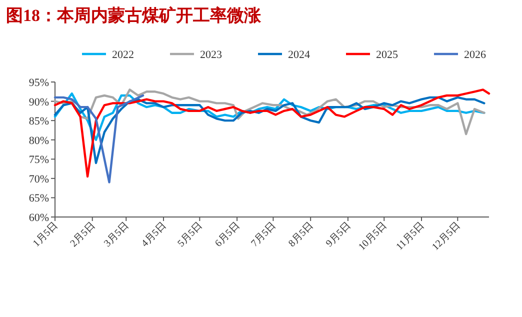 This screenshot has height=317, width=522. I want to click on x-tick-label: 10月5日, so click(373, 236).